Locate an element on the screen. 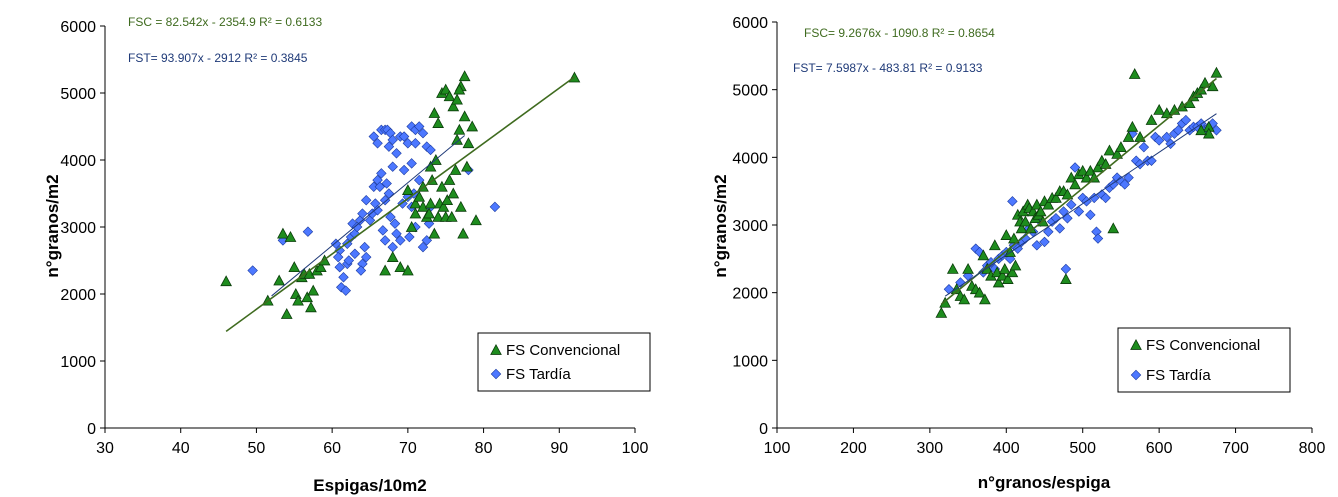 This screenshot has width=1338, height=497. x-tick-label: 50 is located at coordinates (257, 448).